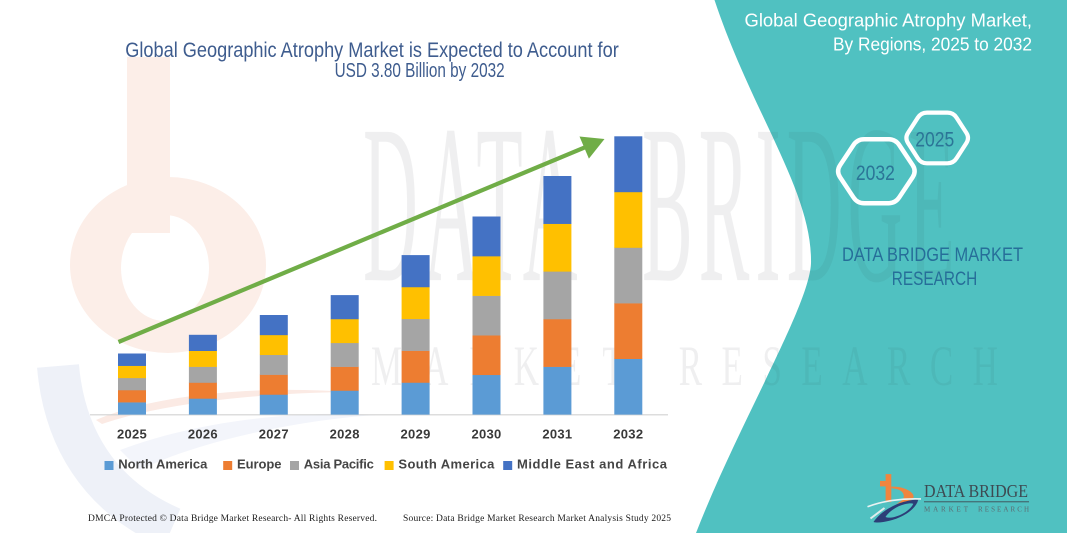 This screenshot has width=1067, height=533. I want to click on svg-text: USD 3.80 Billion by 2032, so click(420, 71).